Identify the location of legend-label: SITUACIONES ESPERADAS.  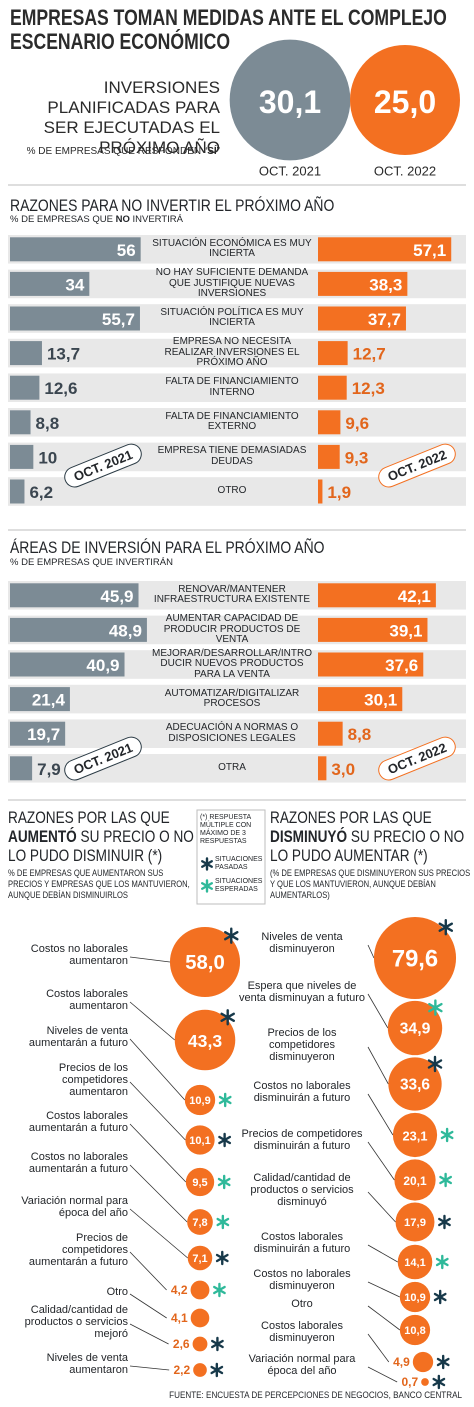
(239, 885).